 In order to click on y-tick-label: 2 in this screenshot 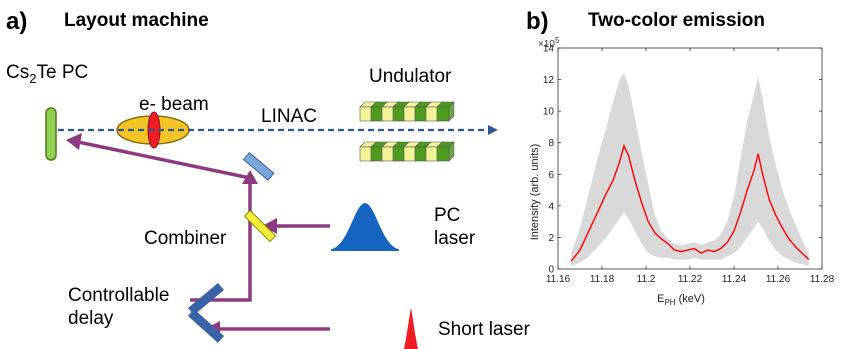, I will do `click(551, 238)`.